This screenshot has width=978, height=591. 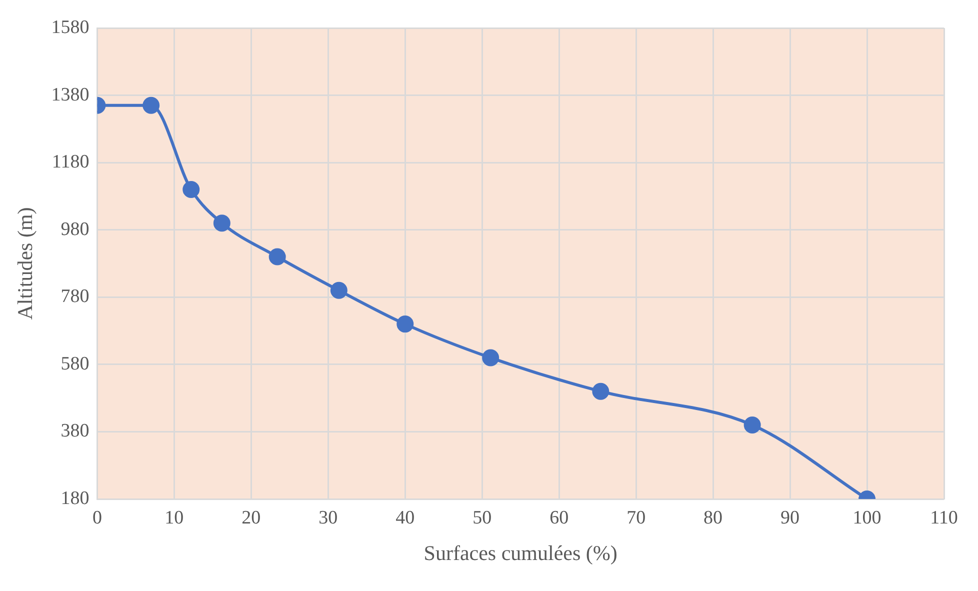 I want to click on x-tick-label: 100, so click(x=867, y=517).